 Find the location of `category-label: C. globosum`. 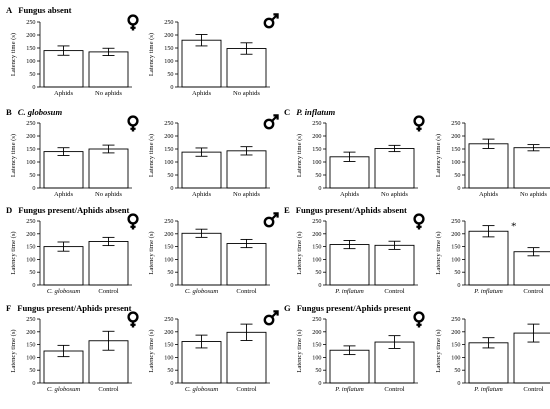

category-label: C. globosum is located at coordinates (202, 389).